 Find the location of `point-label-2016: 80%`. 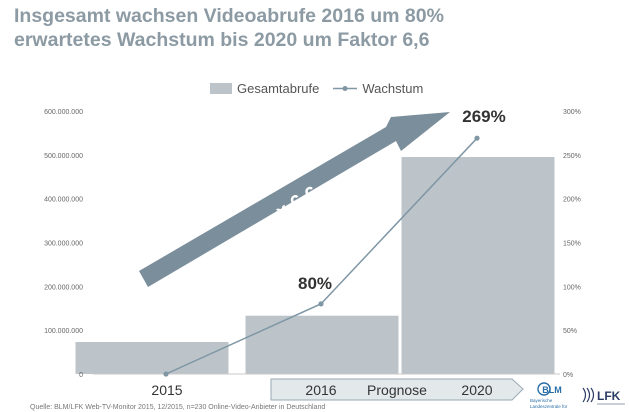

point-label-2016: 80% is located at coordinates (315, 283).